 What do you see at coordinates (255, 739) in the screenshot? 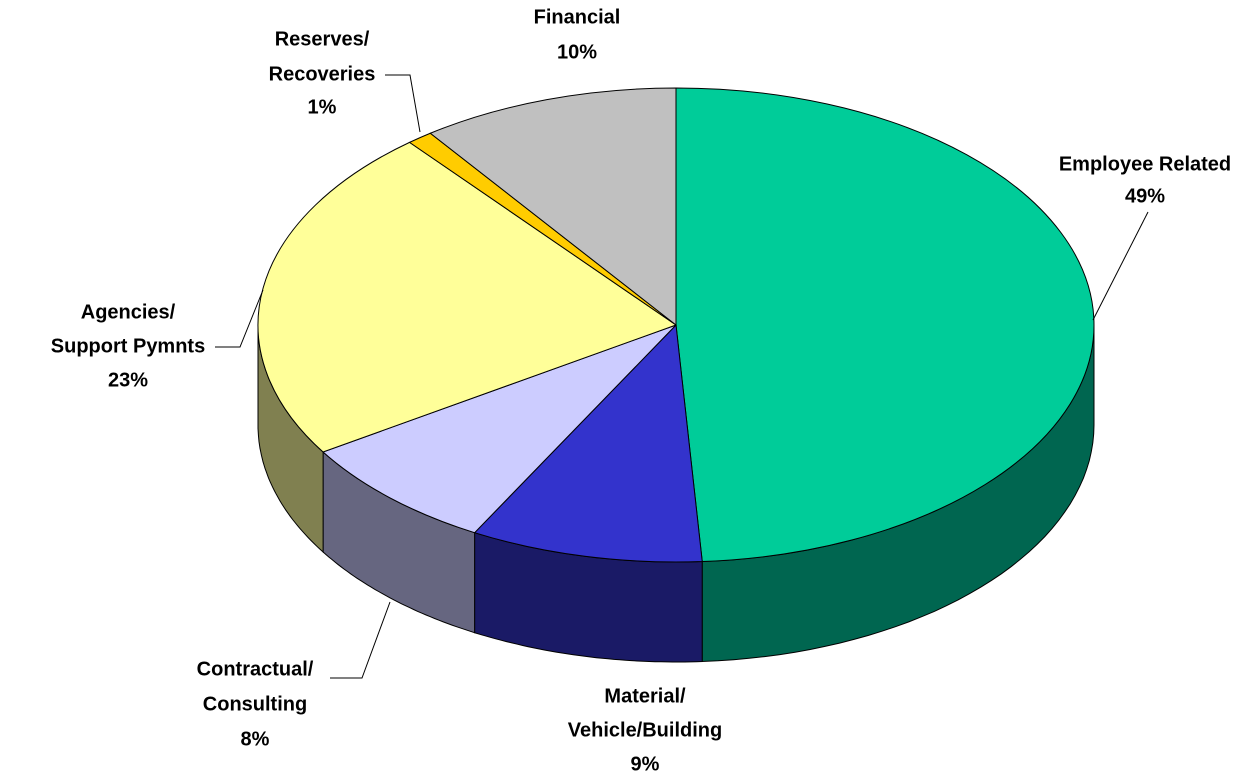
I see `value-label: 8%` at bounding box center [255, 739].